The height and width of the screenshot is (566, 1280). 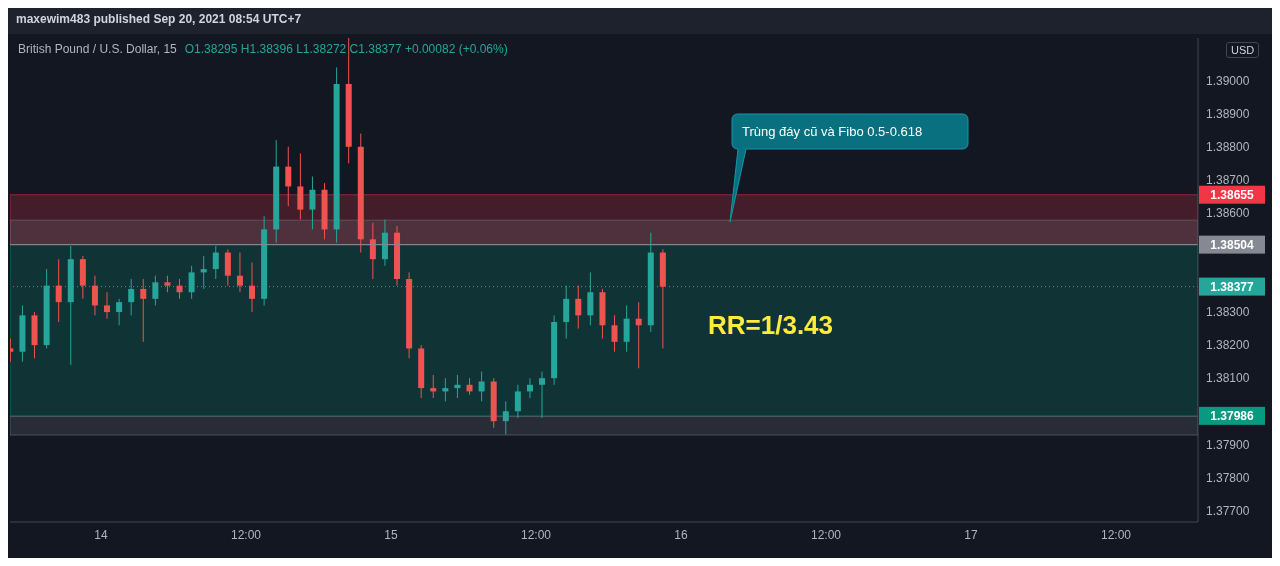 What do you see at coordinates (1232, 244) in the screenshot?
I see `ref-line-label: 1.38504` at bounding box center [1232, 244].